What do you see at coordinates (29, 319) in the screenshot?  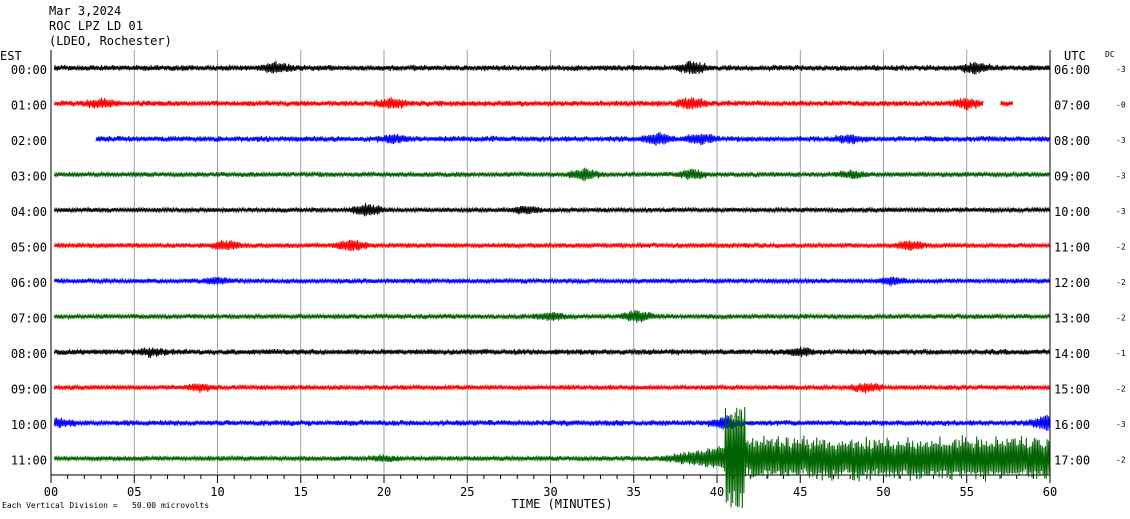 I see `est-hour-label: 07:00` at bounding box center [29, 319].